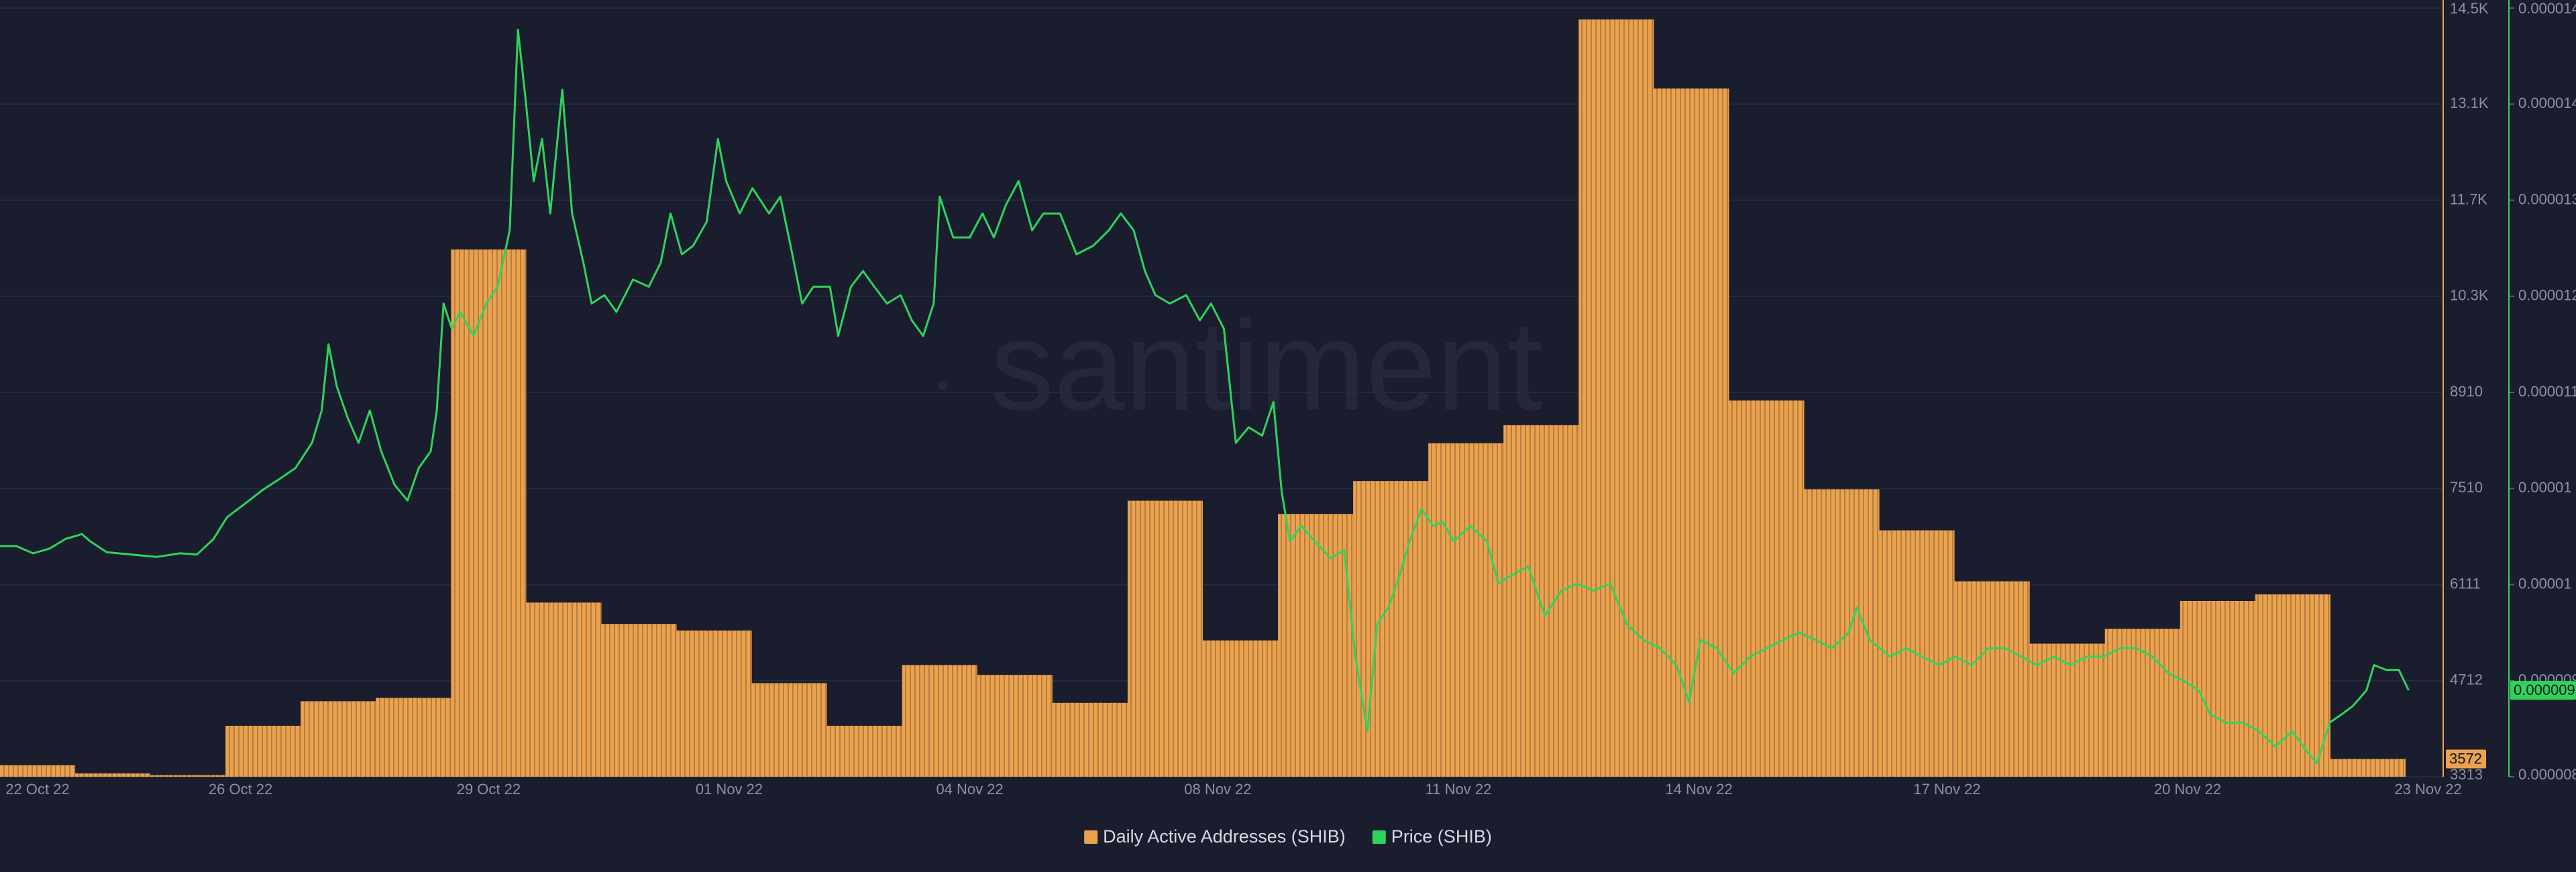 Image resolution: width=2576 pixels, height=872 pixels. What do you see at coordinates (2468, 198) in the screenshot?
I see `y-tick-label: 11.7K` at bounding box center [2468, 198].